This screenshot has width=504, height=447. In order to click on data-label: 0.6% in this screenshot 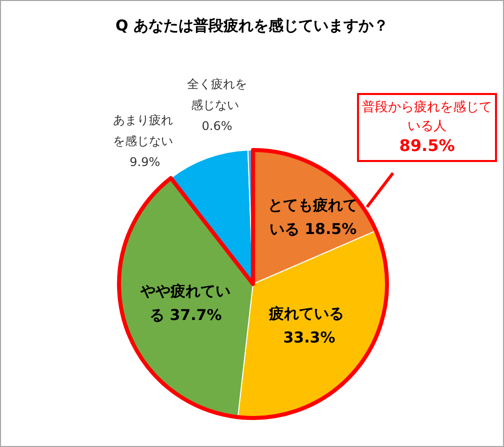, I will do `click(217, 126)`.